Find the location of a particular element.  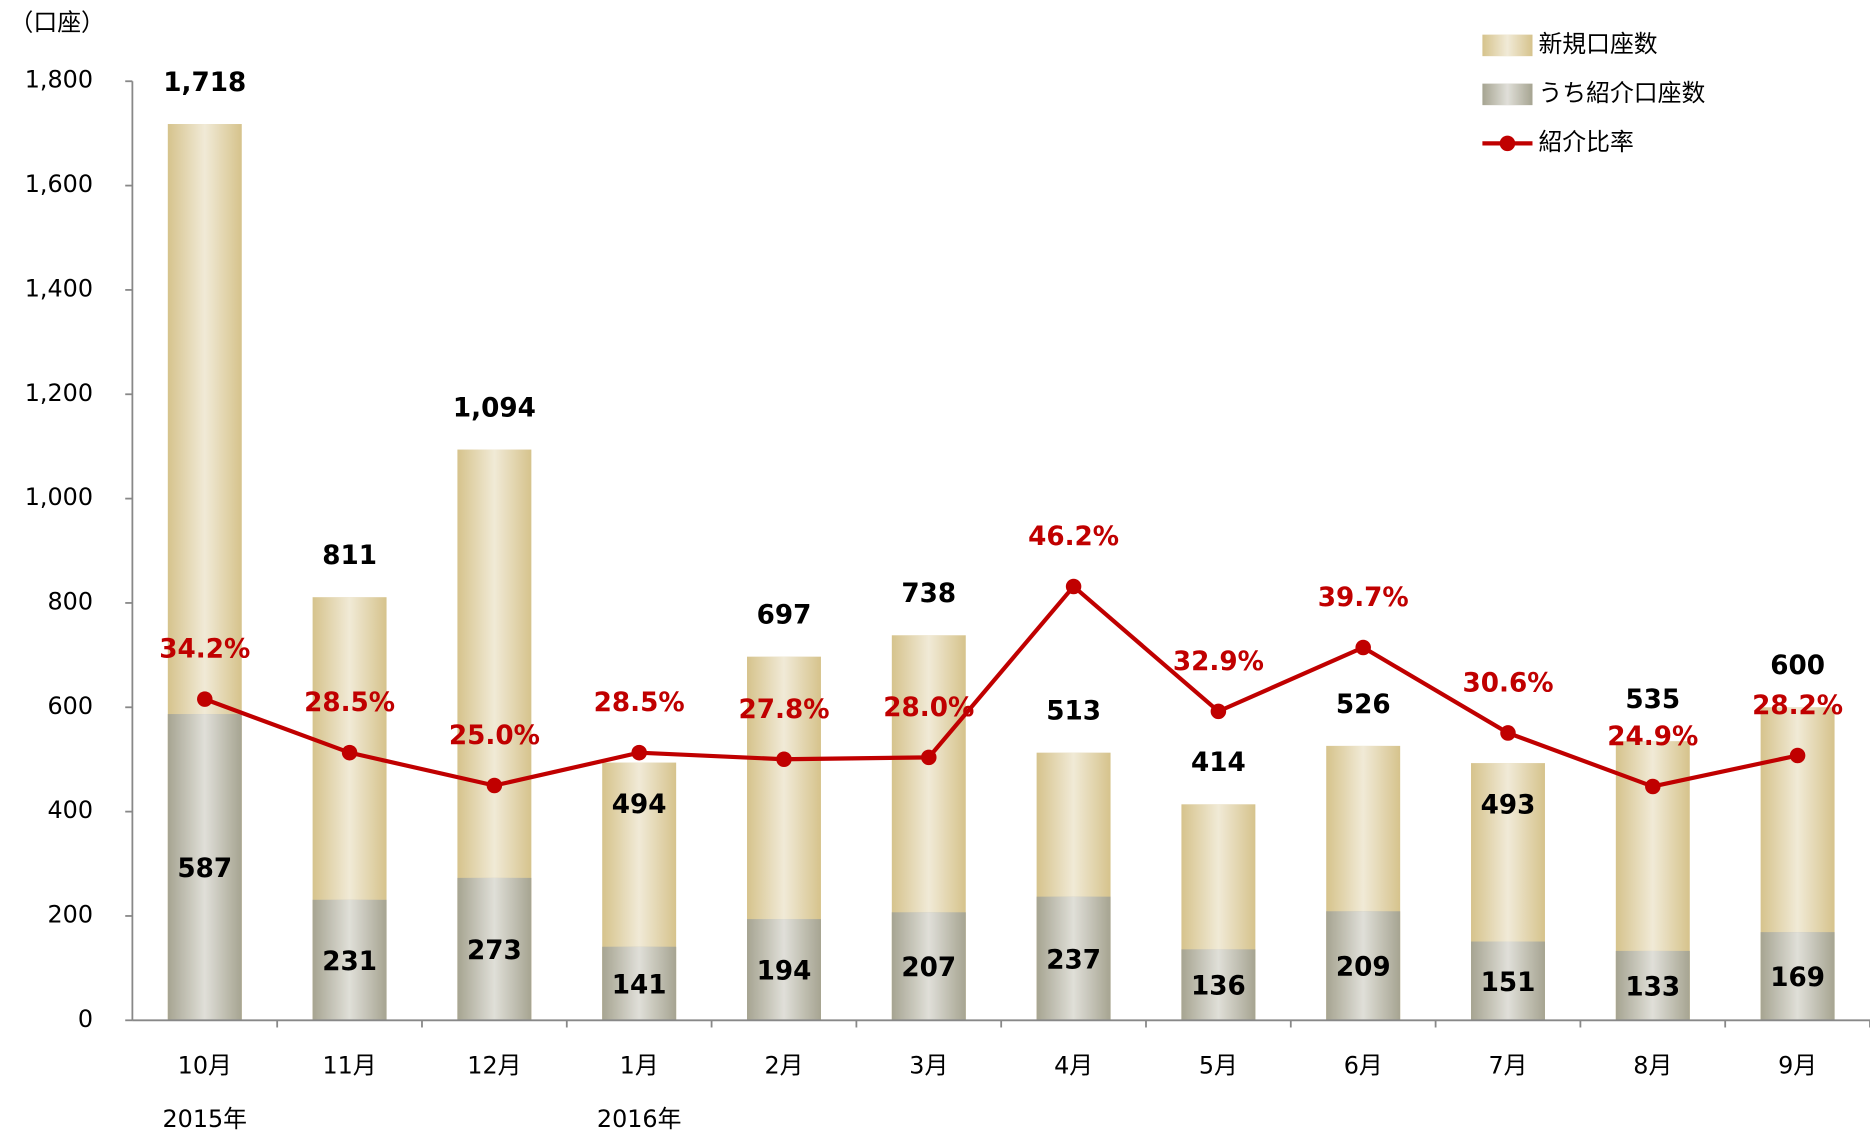

data-label: 414 is located at coordinates (1218, 763).